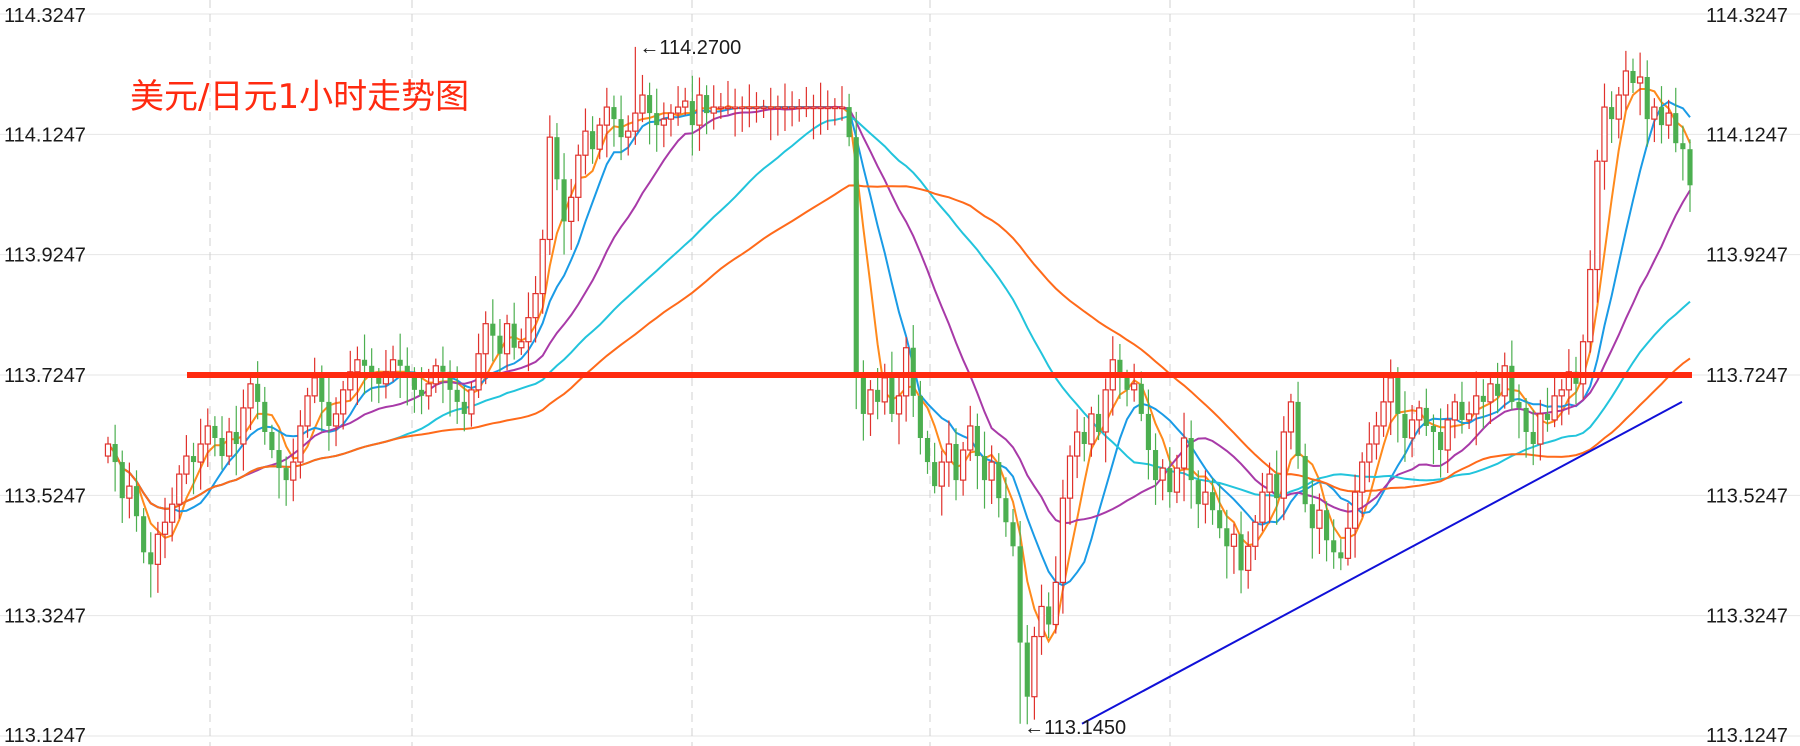 The width and height of the screenshot is (1800, 746). I want to click on y-tick-right-1: 114.1247, so click(1747, 135).